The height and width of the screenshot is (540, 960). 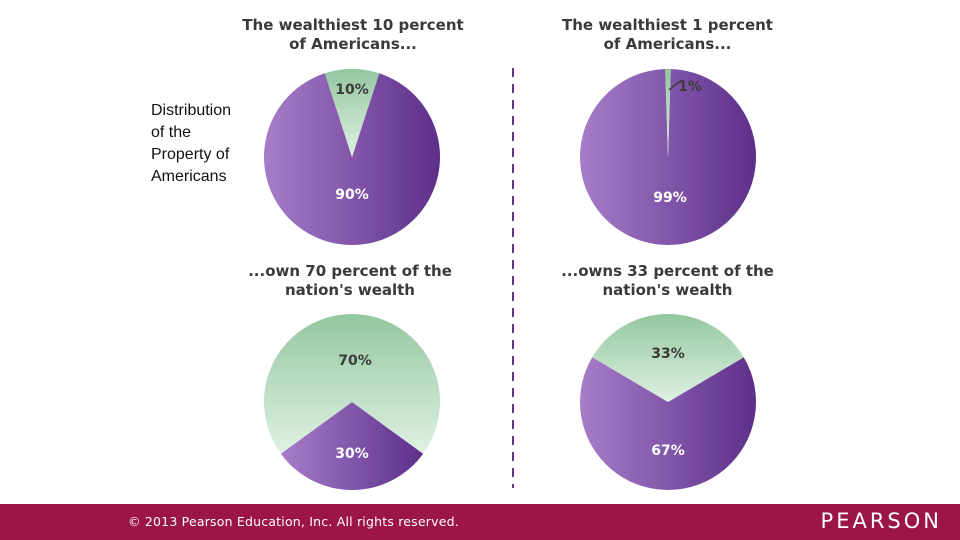 What do you see at coordinates (668, 354) in the screenshot?
I see `pie-bottom-right-label-33: 33%` at bounding box center [668, 354].